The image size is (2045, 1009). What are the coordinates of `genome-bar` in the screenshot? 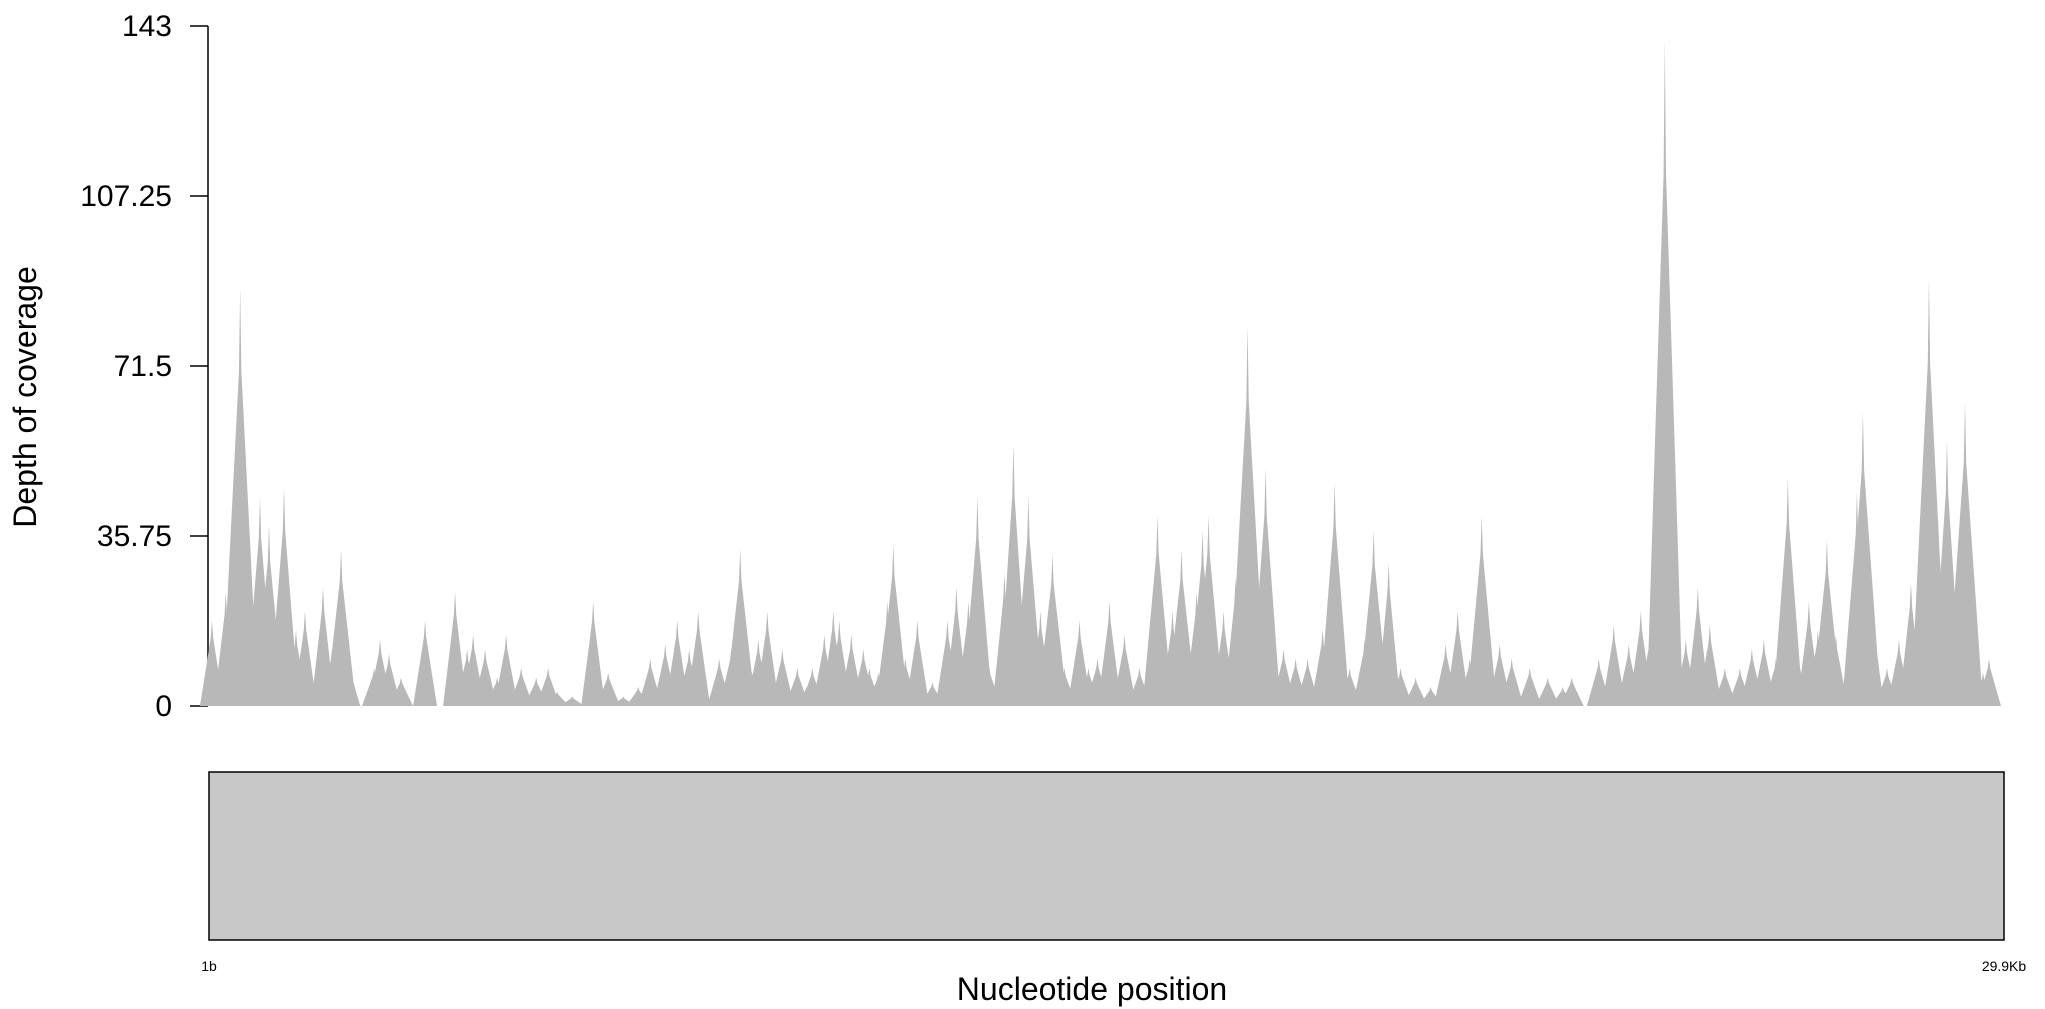 It's located at (1106, 856).